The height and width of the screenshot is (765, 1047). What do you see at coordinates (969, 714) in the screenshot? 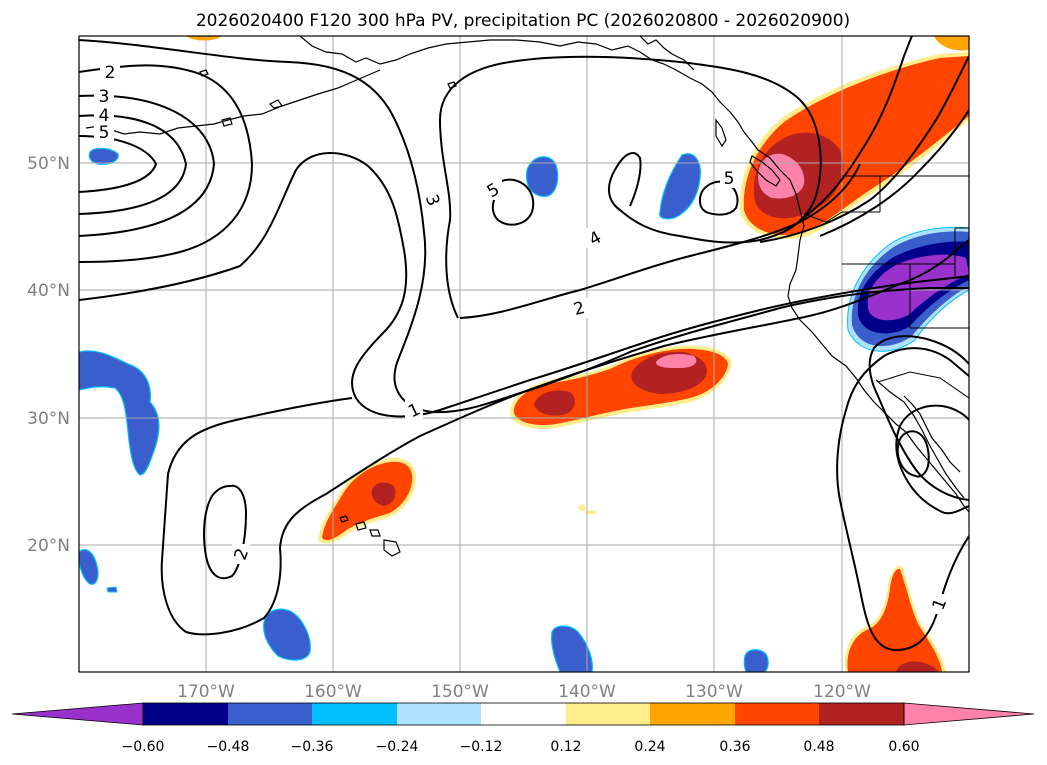
I see `colorbar-extend-high` at bounding box center [969, 714].